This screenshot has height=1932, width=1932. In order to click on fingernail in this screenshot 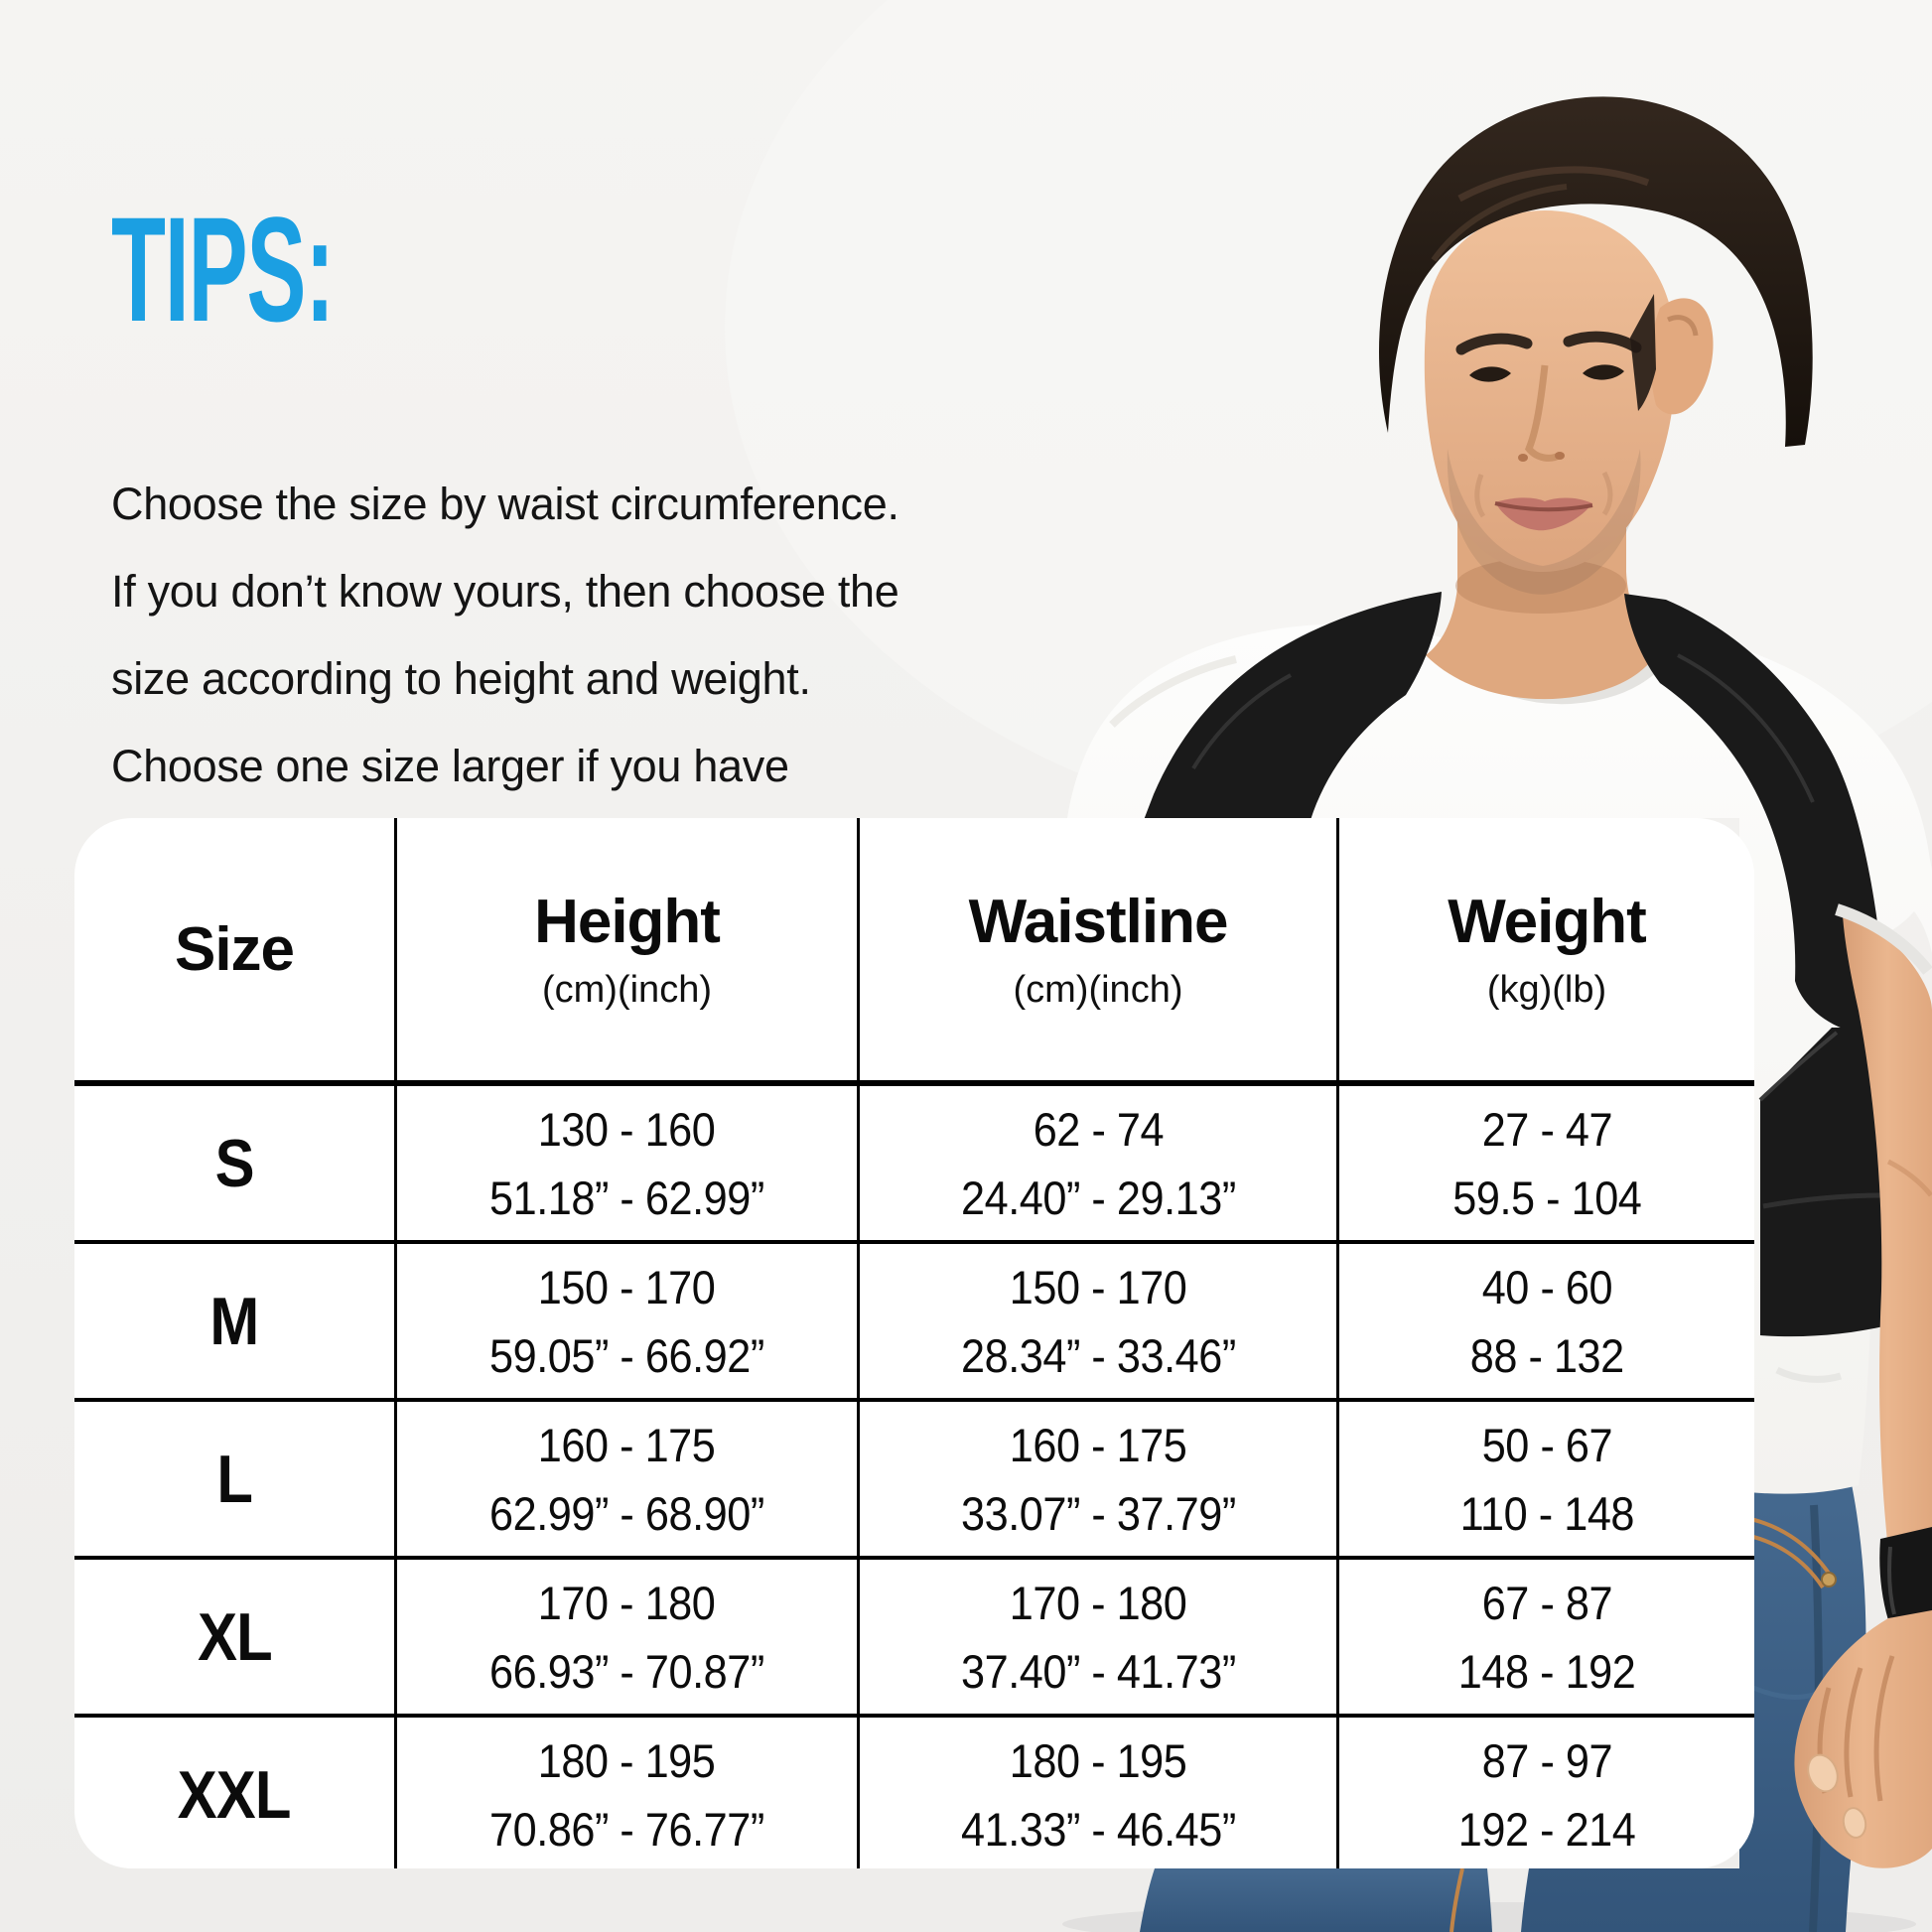, I will do `click(1823, 1773)`.